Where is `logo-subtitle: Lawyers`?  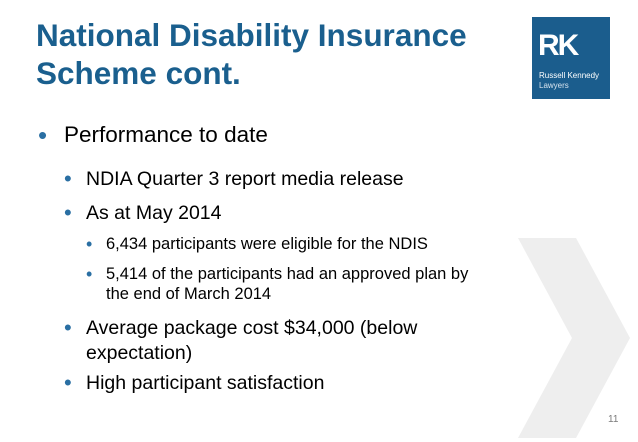 logo-subtitle: Lawyers is located at coordinates (554, 85).